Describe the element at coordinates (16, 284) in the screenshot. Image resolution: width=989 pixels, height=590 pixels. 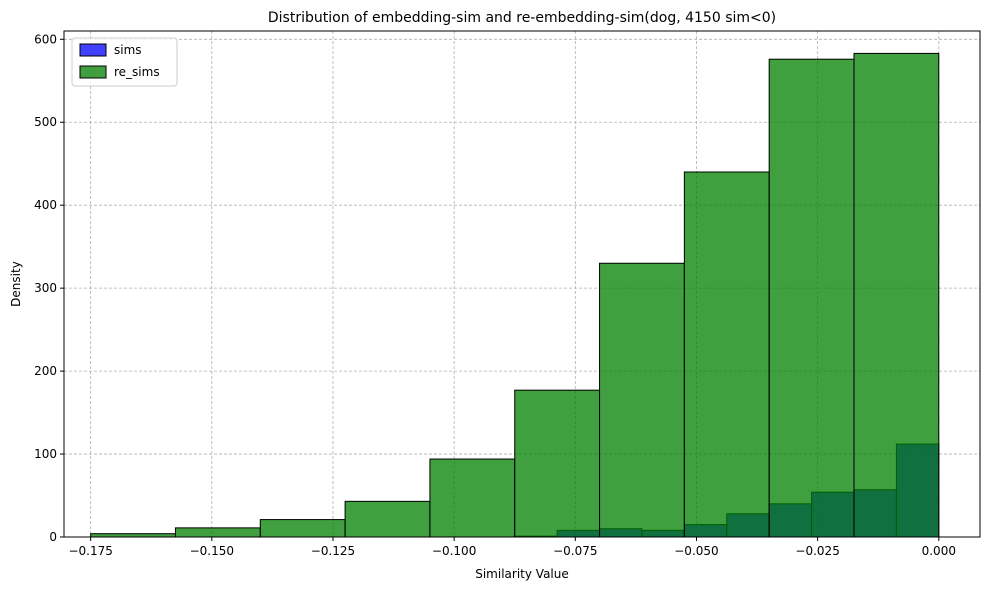
I see `y-axis-title: Density` at that location.